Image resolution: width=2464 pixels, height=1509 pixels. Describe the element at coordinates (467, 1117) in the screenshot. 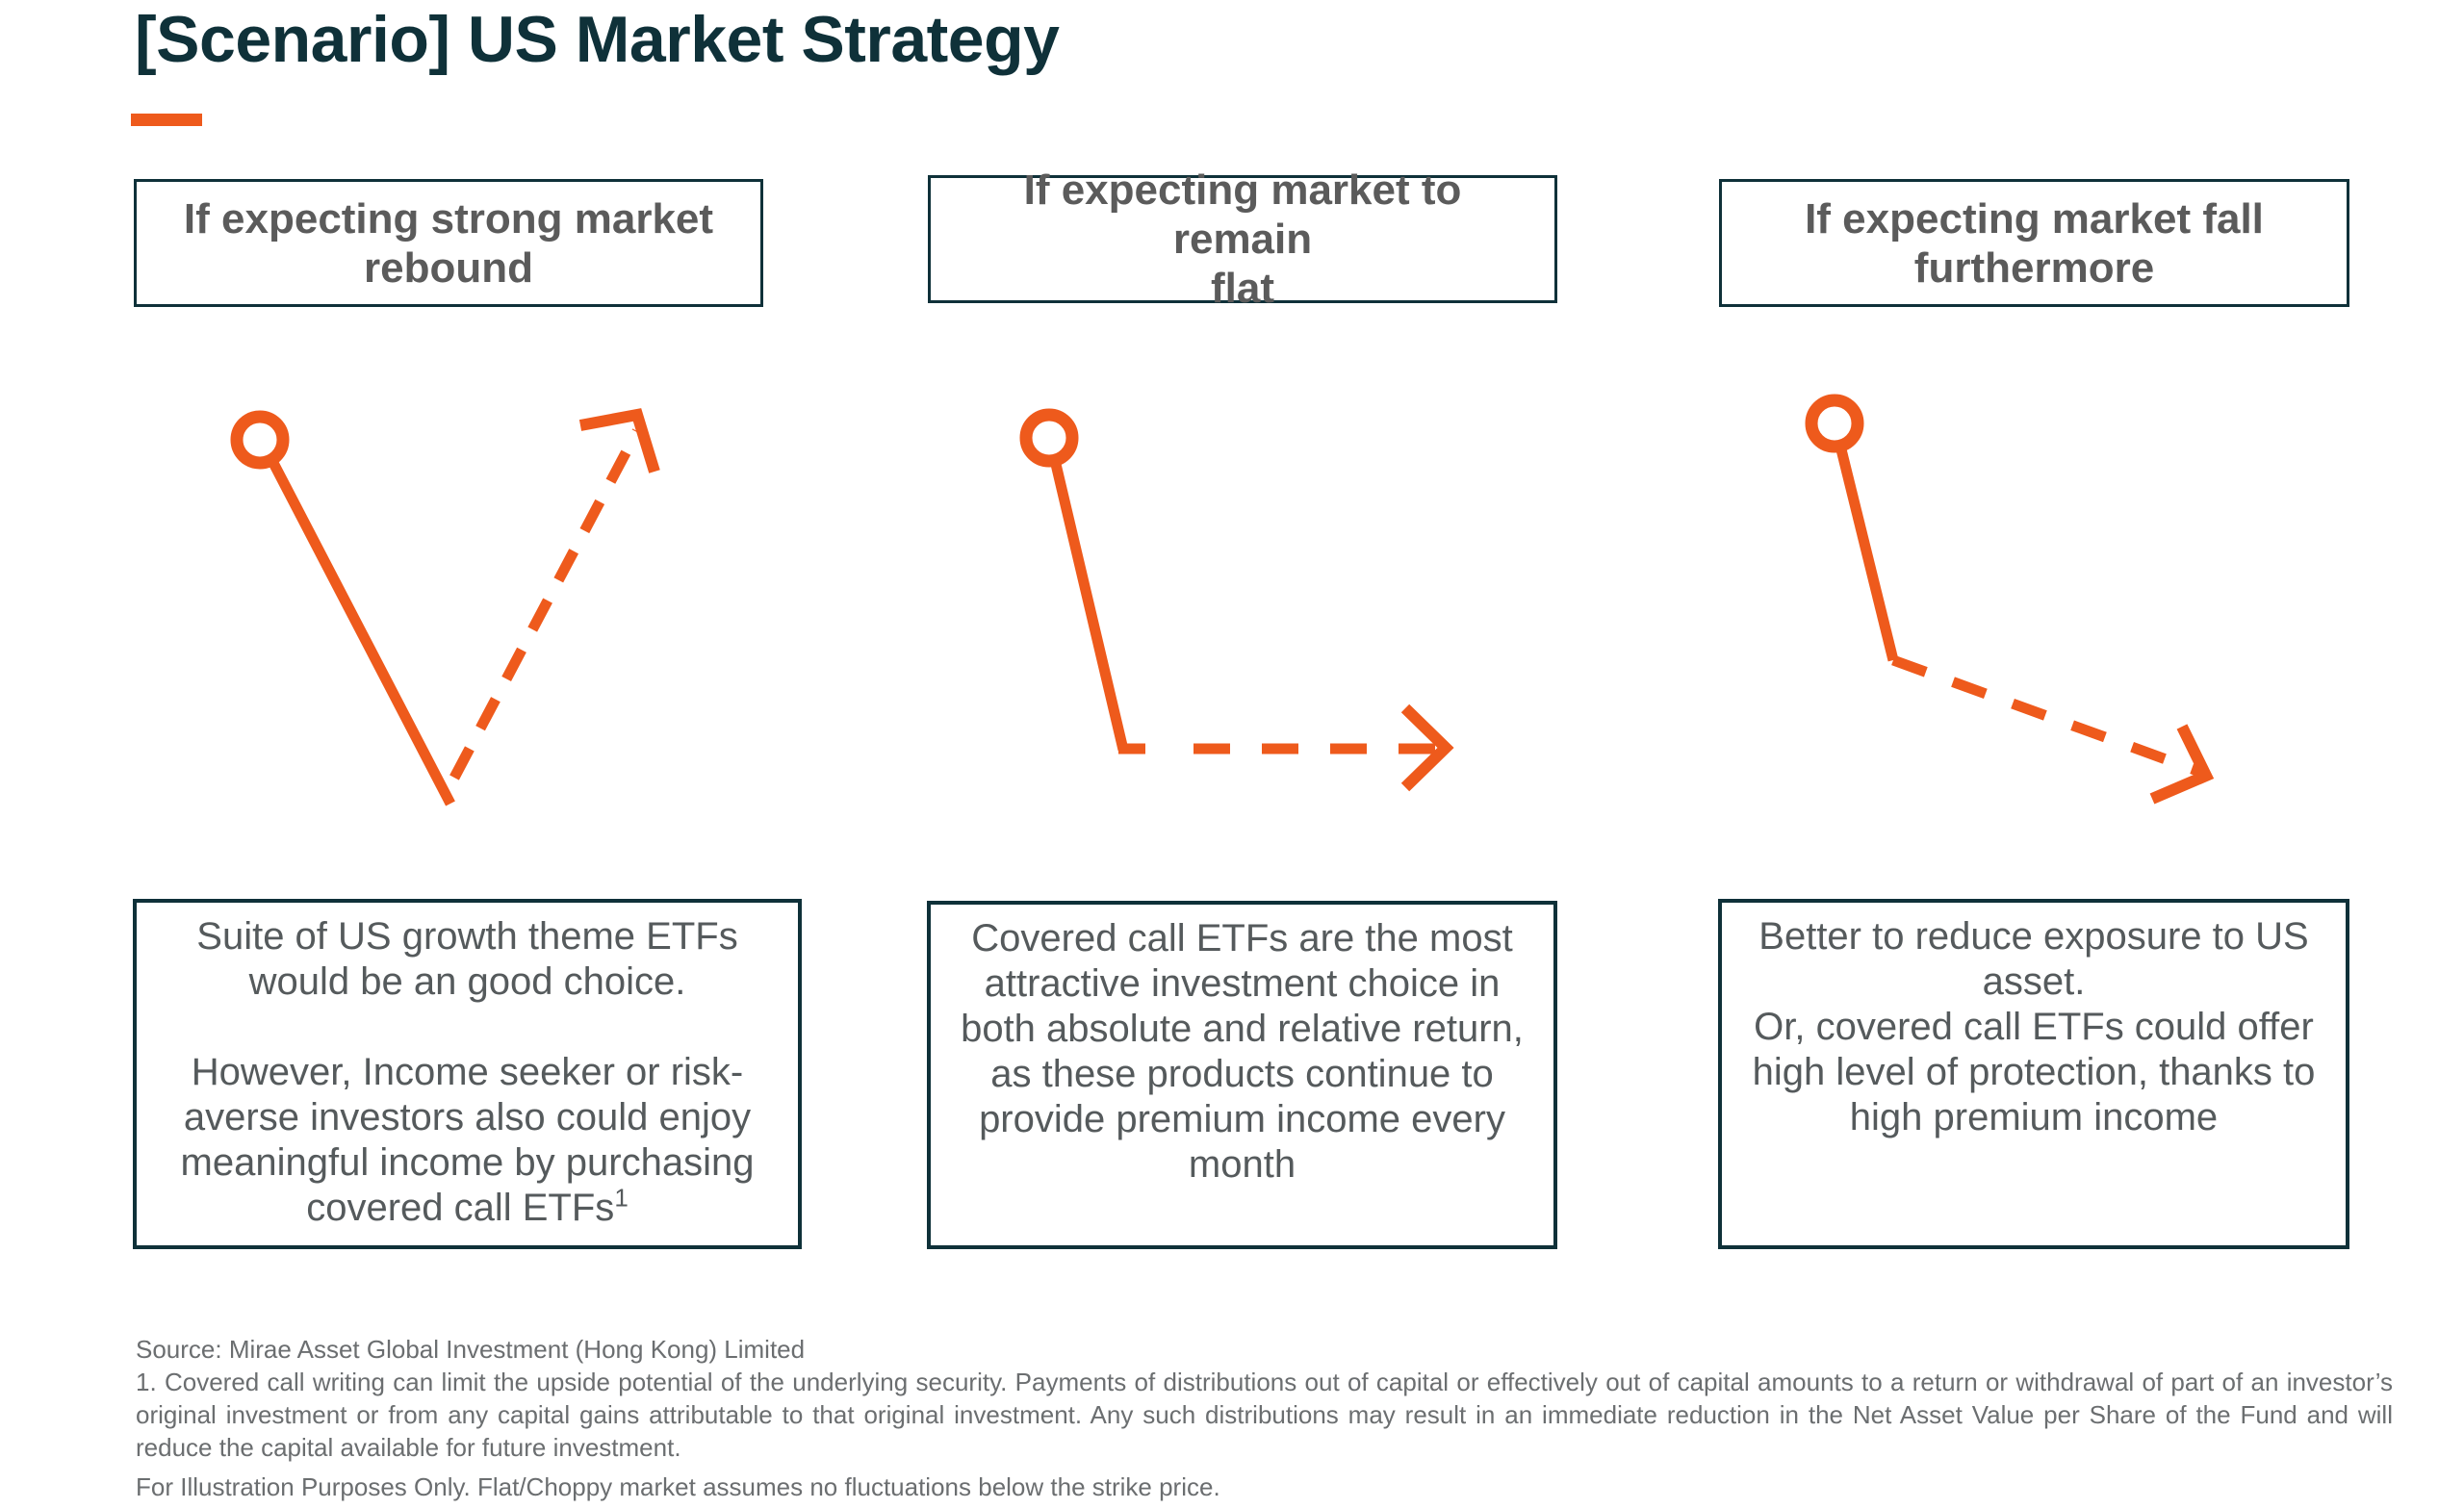

I see `description-line: averse investors also could enjoy` at that location.